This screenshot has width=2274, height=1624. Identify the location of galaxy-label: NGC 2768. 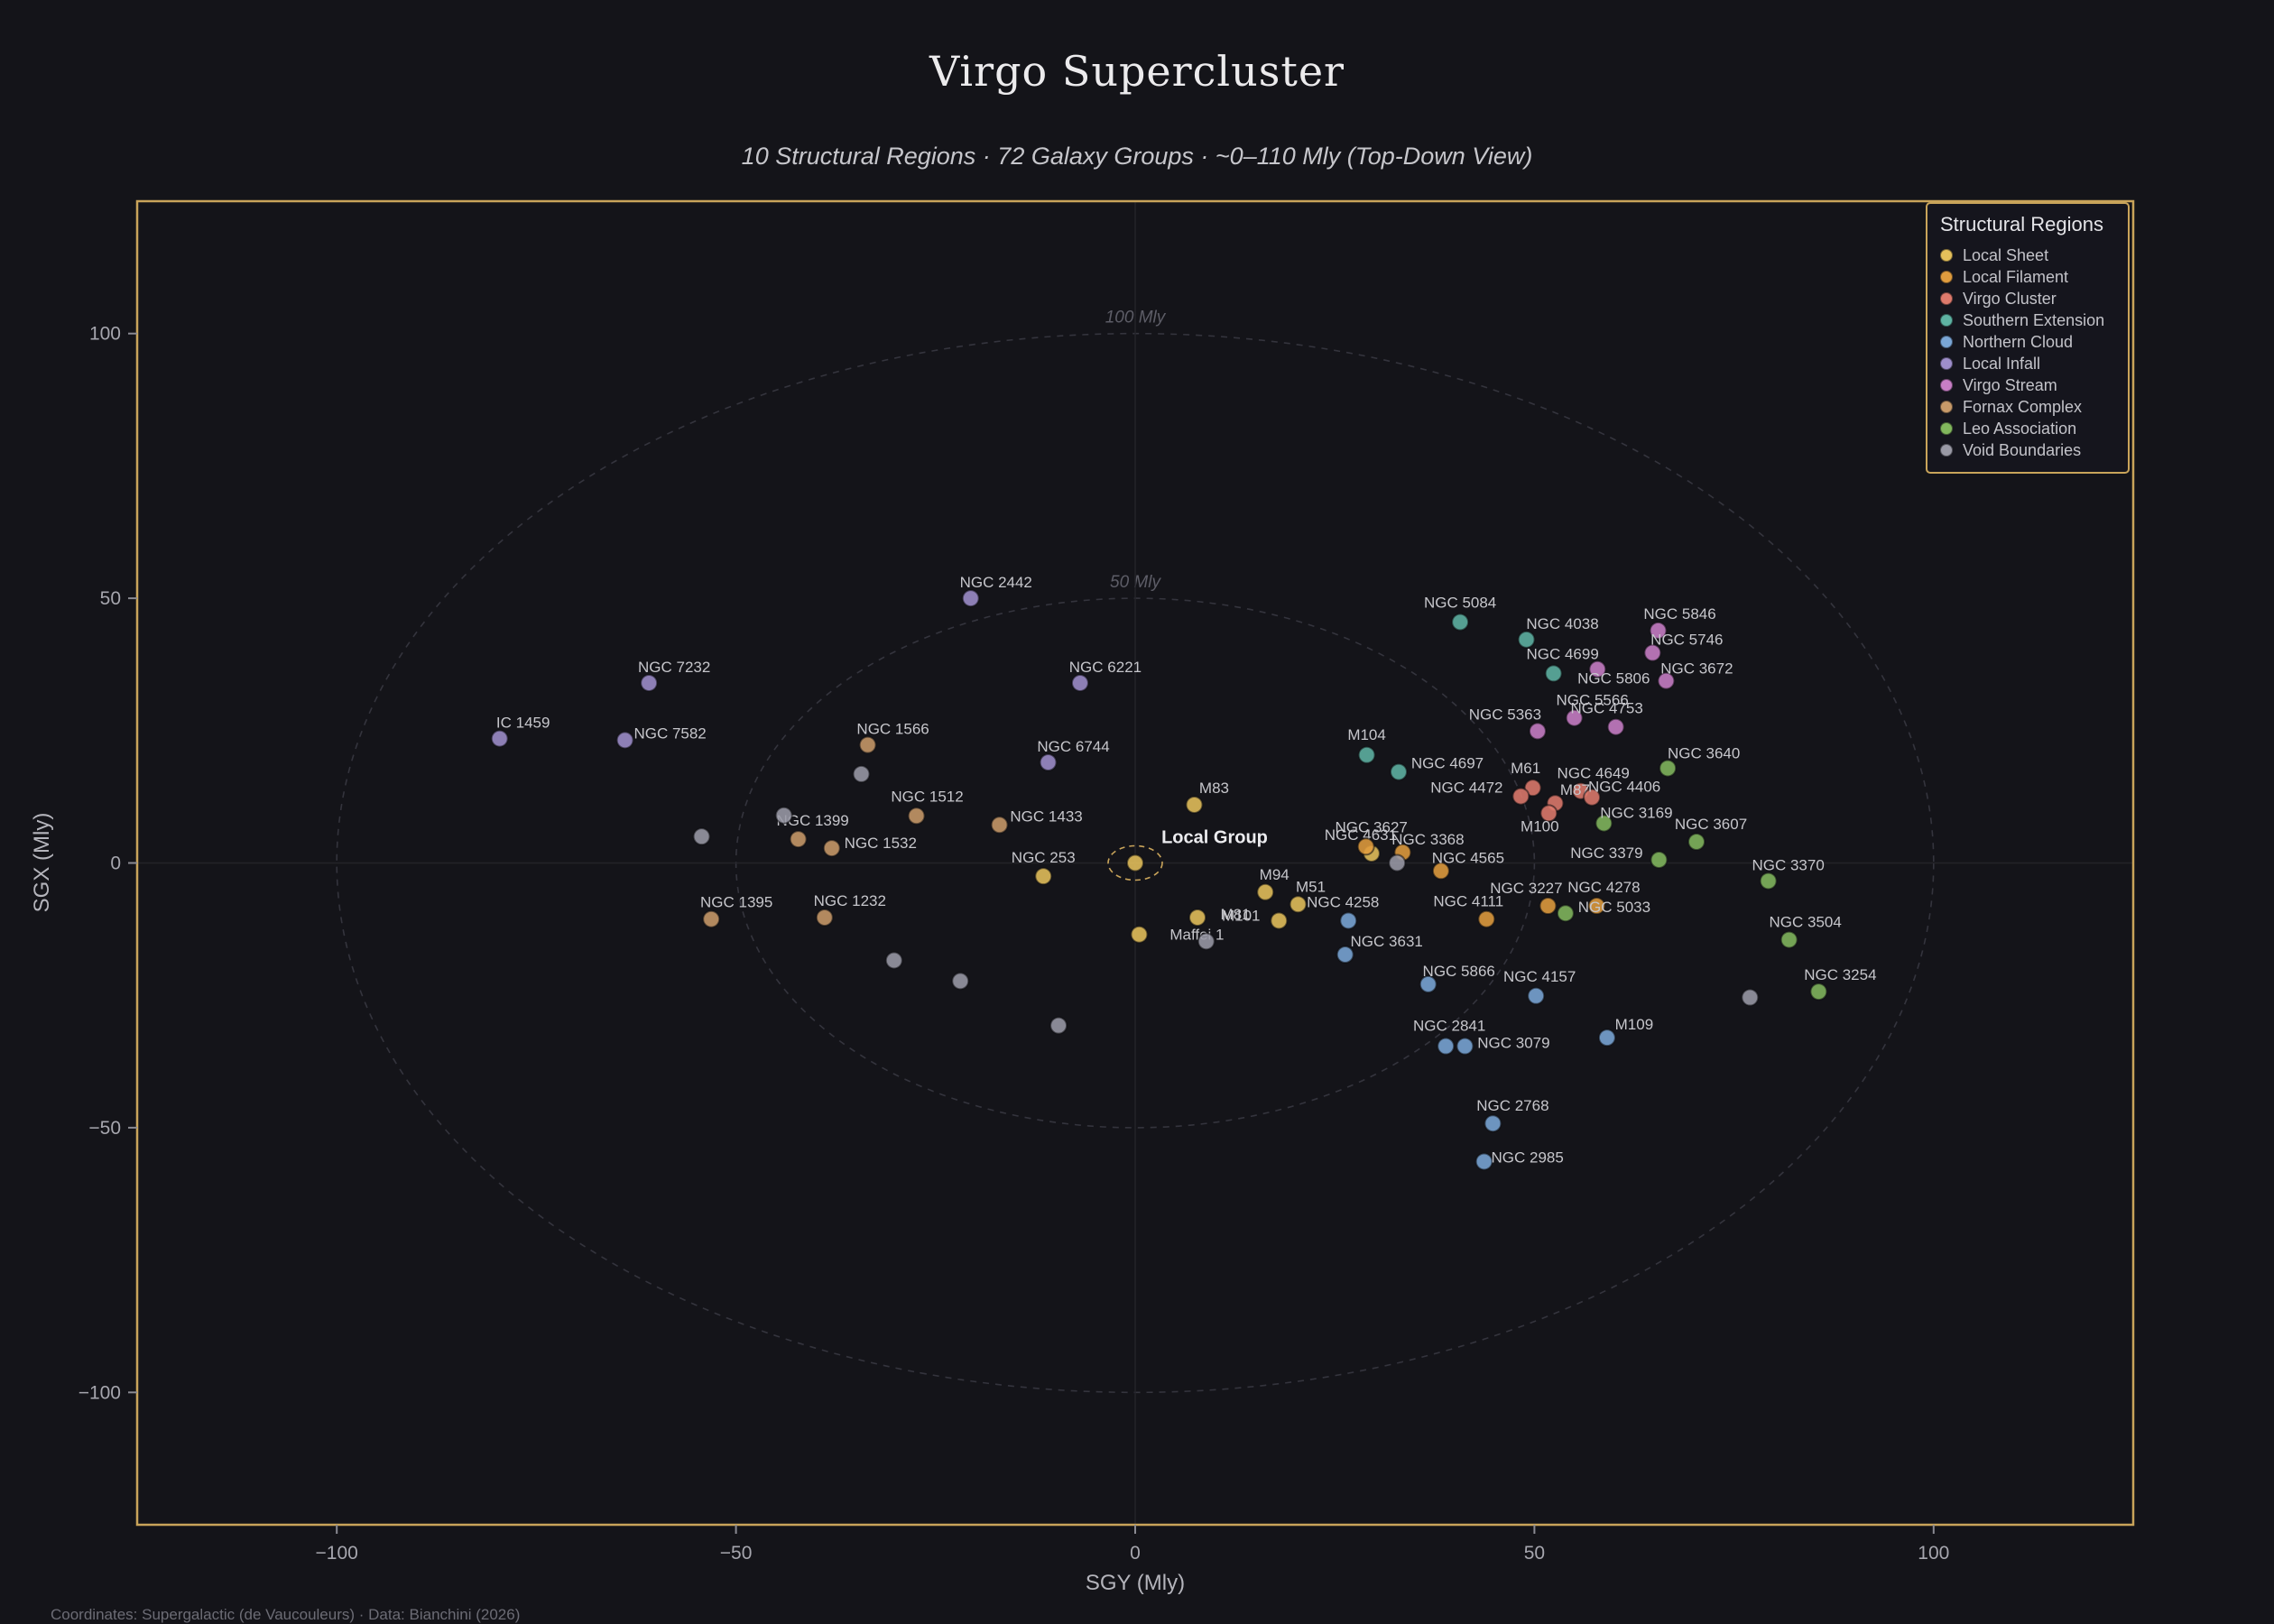
(1512, 1105).